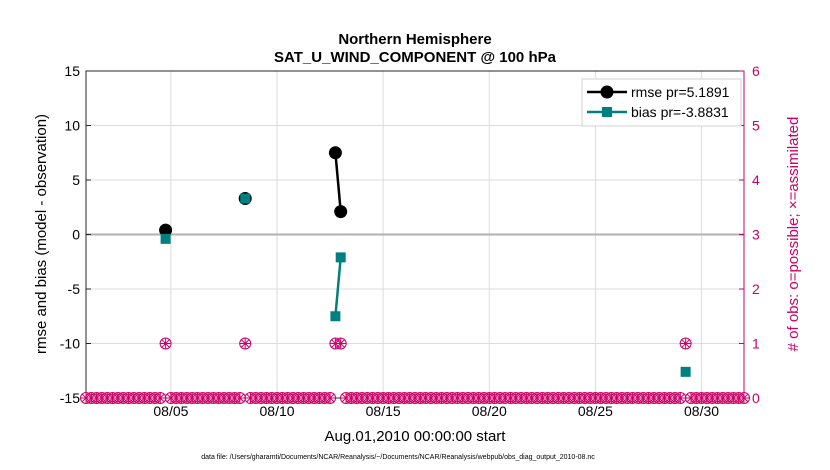 This screenshot has width=830, height=470. Describe the element at coordinates (72, 71) in the screenshot. I see `y-left-tick-label: 15` at that location.